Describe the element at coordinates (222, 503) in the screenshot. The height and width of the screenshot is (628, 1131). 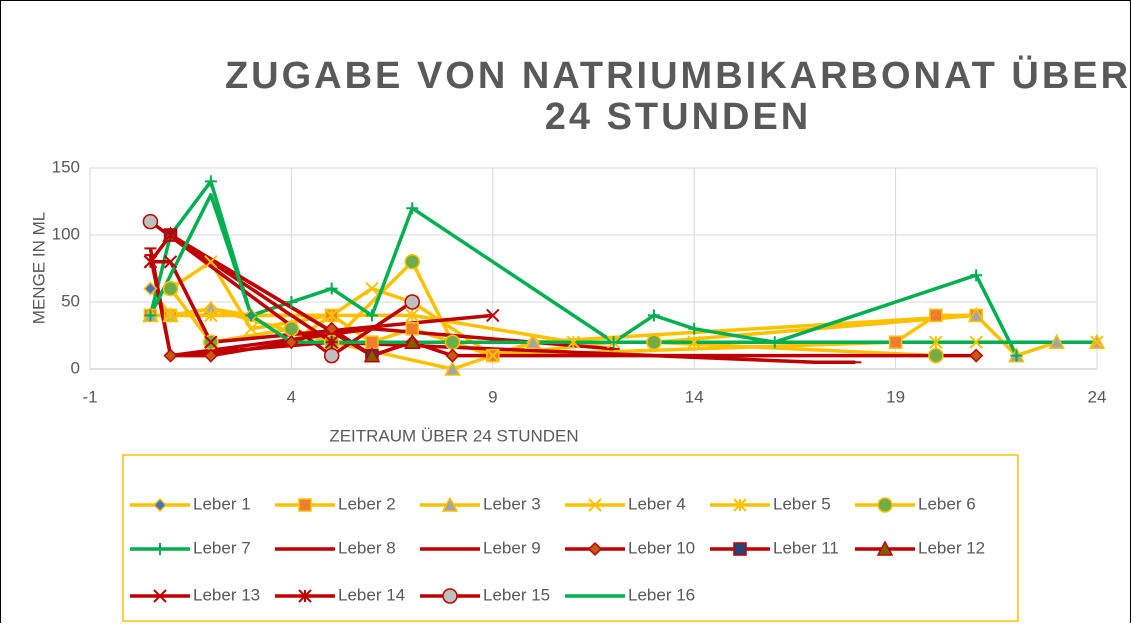
I see `legend-label: Leber 1` at that location.